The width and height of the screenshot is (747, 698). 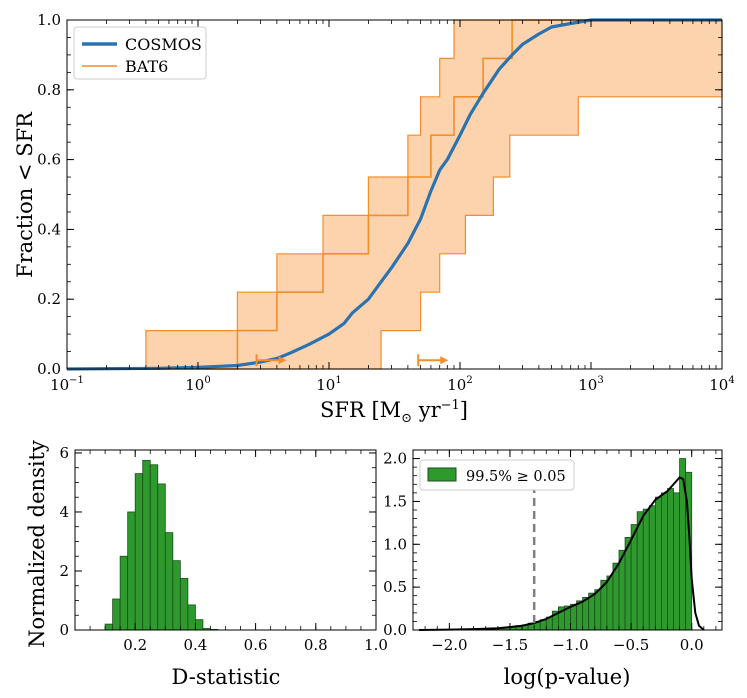 What do you see at coordinates (516, 477) in the screenshot?
I see `legend-hist-label: 99.5% ≥ 0.05` at bounding box center [516, 477].